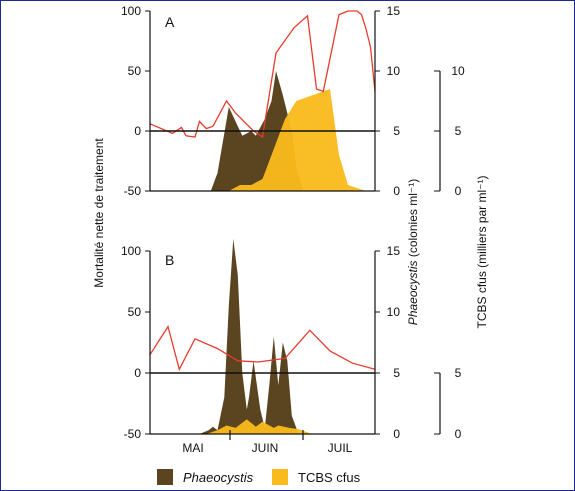 This screenshot has height=491, width=575. I want to click on panel-b-phaeo-tick-label: 10, so click(394, 312).